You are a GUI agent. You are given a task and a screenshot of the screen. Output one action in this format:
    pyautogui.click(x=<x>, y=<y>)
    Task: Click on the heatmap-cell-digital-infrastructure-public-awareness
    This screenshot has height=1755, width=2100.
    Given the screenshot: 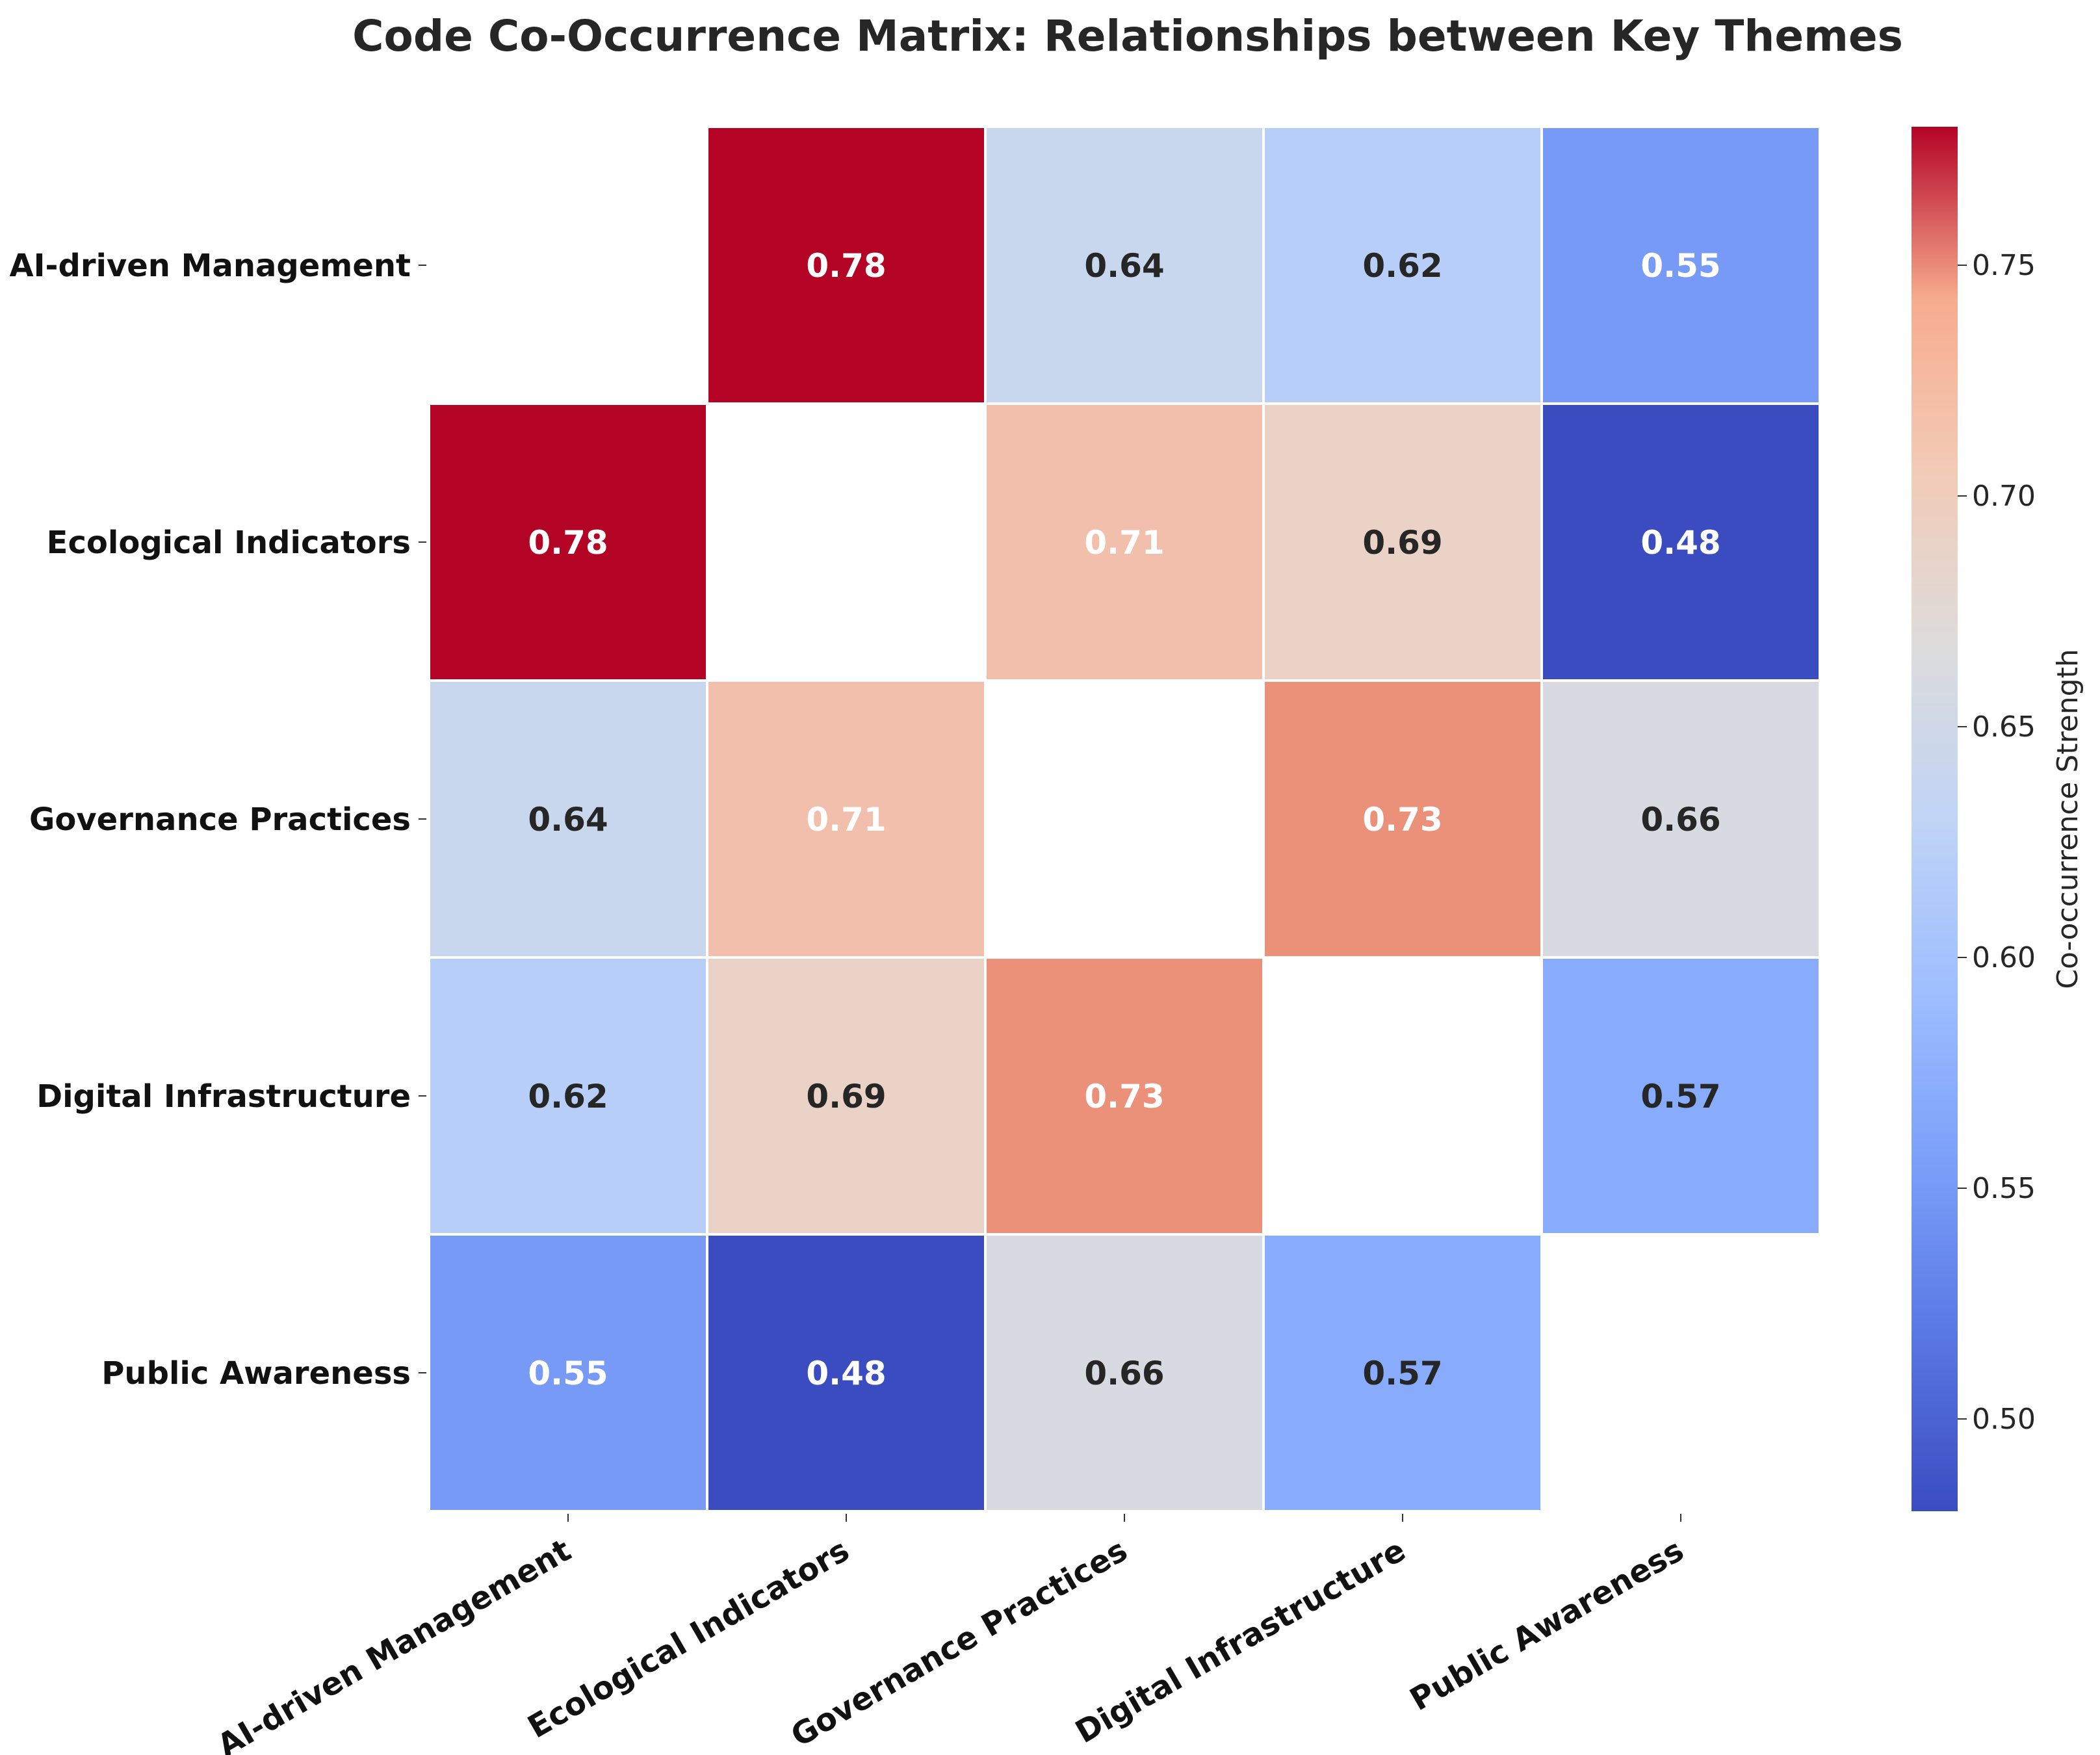 What is the action you would take?
    pyautogui.click(x=1680, y=1096)
    